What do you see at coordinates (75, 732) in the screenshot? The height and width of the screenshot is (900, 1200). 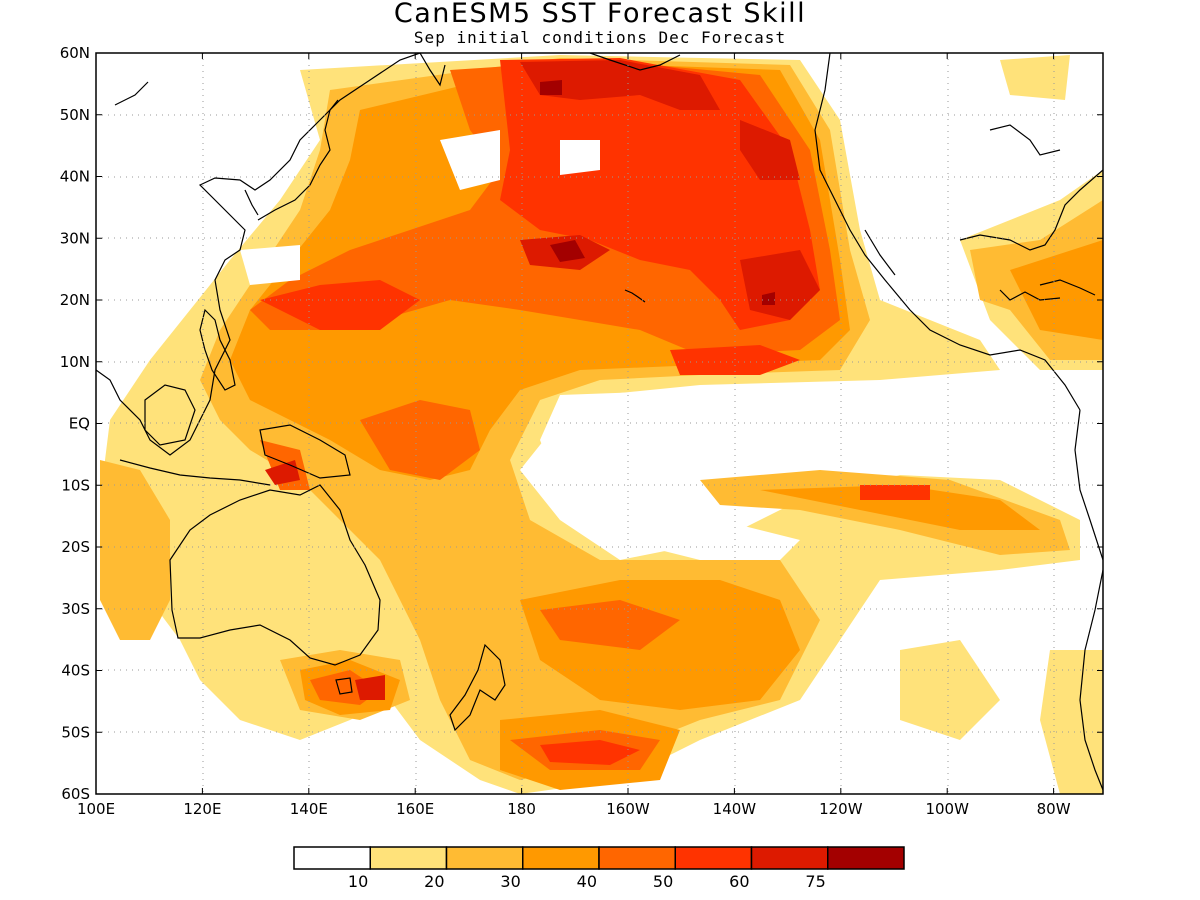 I see `lat-tick-label: 50S` at bounding box center [75, 732].